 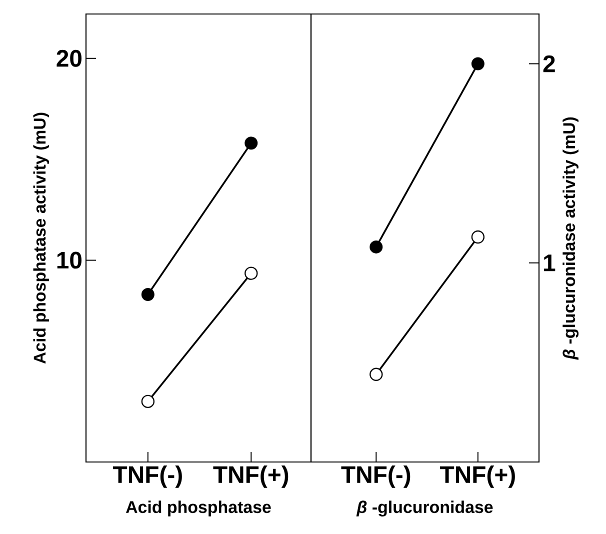 What do you see at coordinates (41, 238) in the screenshot?
I see `y-axis-title: Acid phosphatase activity (mU)` at bounding box center [41, 238].